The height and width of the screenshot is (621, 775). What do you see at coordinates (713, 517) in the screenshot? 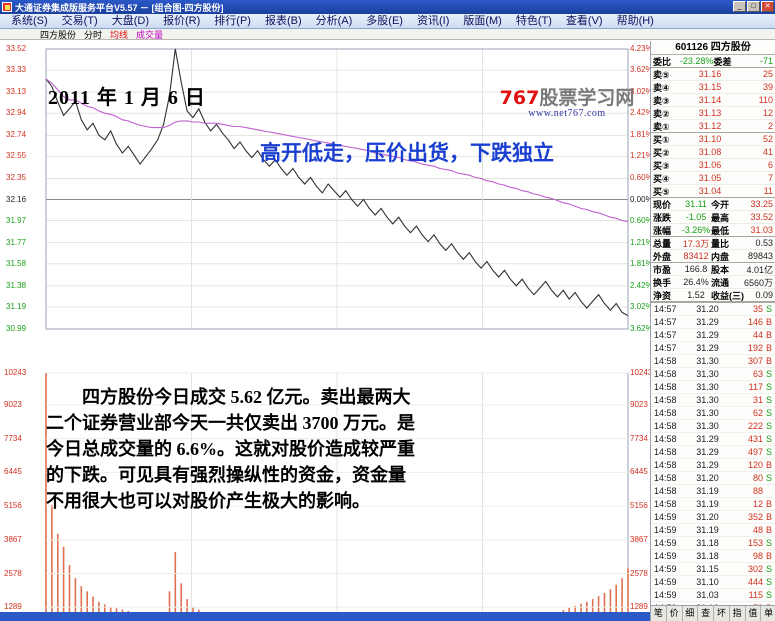
I see `tick-row: 14:59 31.20 352 B` at bounding box center [713, 517].